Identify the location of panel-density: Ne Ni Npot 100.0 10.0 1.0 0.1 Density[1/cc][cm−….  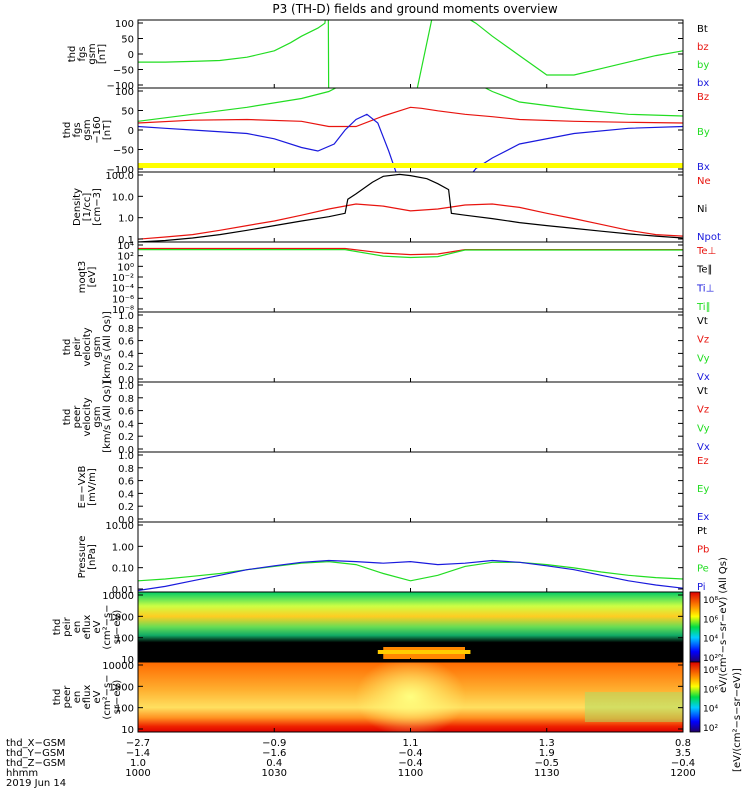
(396, 208).